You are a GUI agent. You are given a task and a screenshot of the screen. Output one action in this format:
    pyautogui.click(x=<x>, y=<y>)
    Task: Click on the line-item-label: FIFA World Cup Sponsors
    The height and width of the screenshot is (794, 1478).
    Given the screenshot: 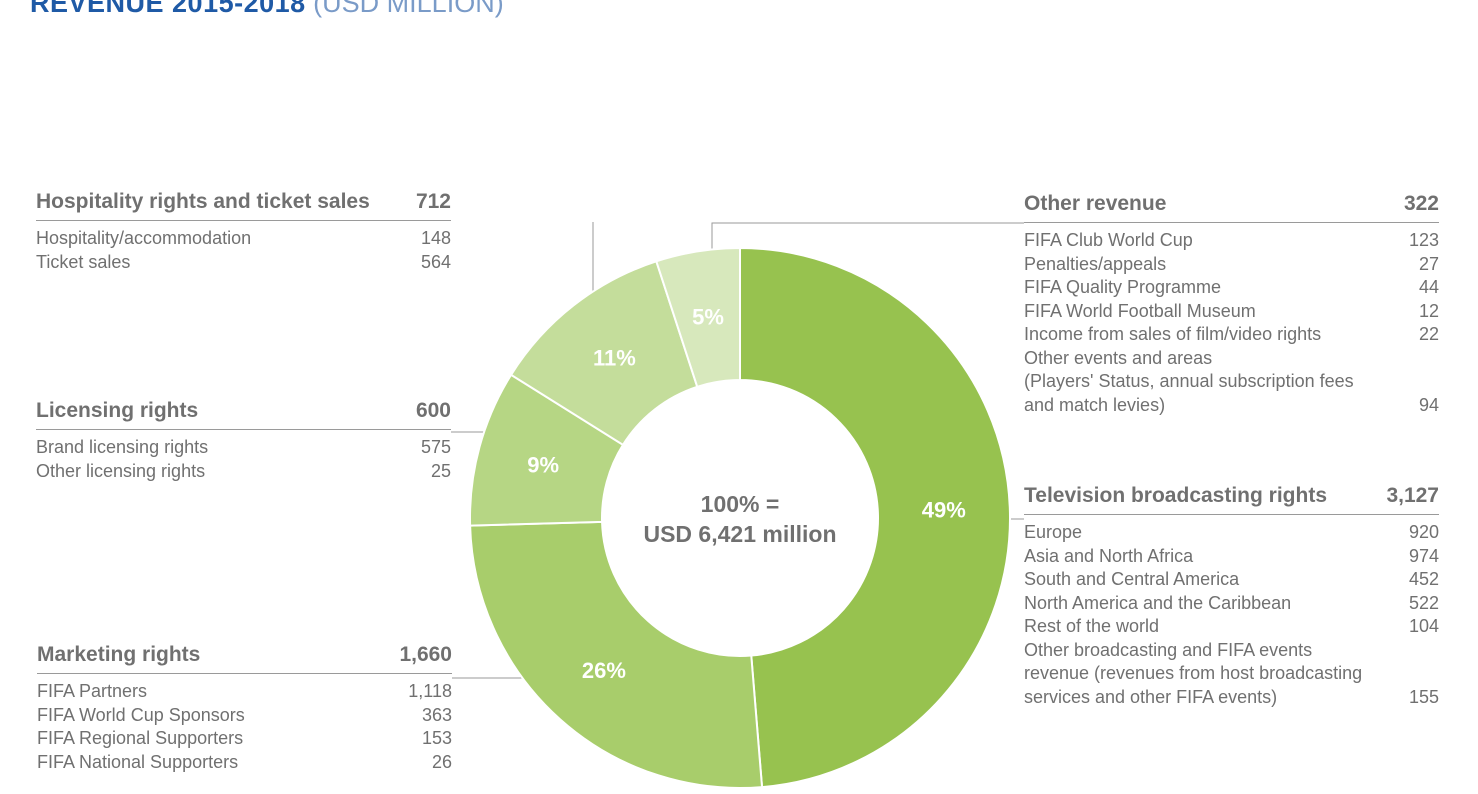 What is the action you would take?
    pyautogui.click(x=141, y=714)
    